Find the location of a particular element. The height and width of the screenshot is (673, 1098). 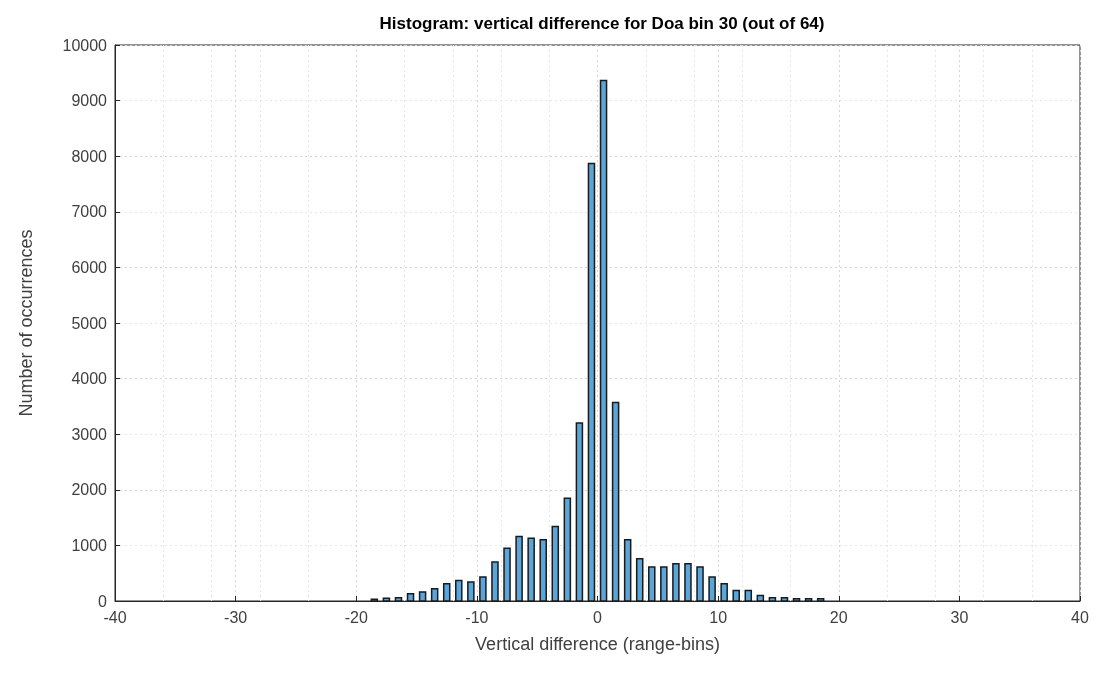

y-tick-label: 7000 is located at coordinates (89, 212).